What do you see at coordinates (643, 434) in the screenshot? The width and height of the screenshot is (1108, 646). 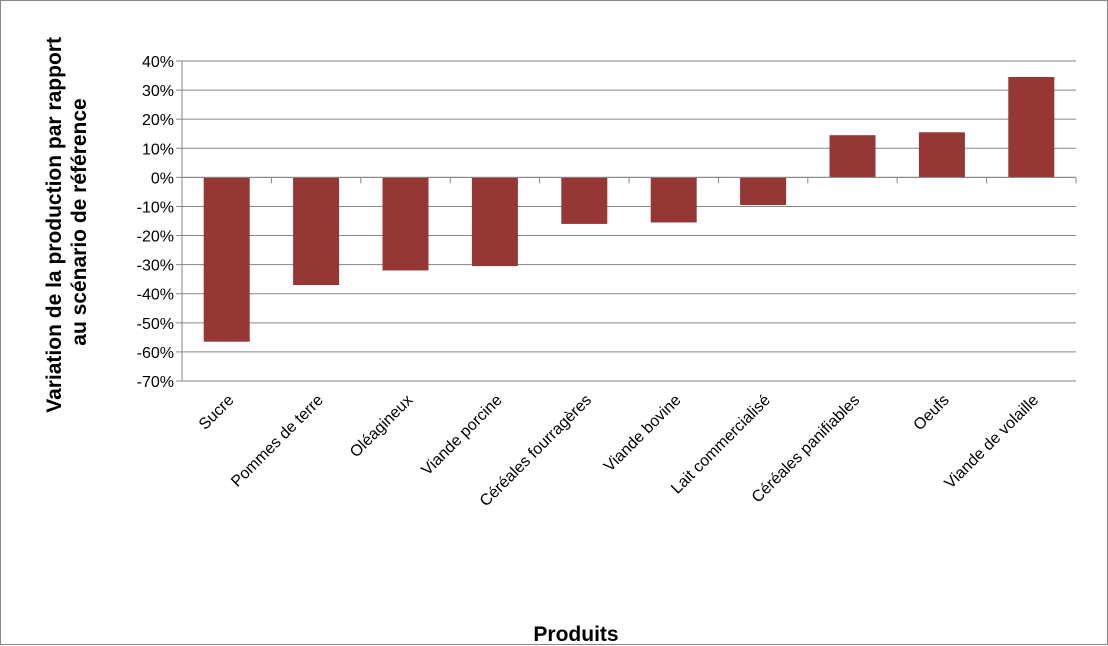 I see `x-tick-label: Viande bovine` at bounding box center [643, 434].